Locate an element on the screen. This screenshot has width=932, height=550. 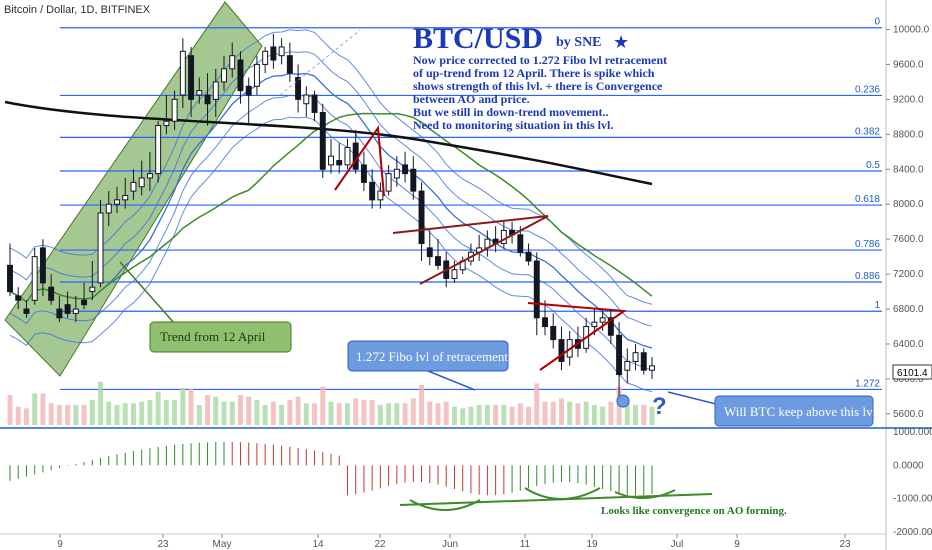
price-tick-label: 8800.0 is located at coordinates (908, 134).